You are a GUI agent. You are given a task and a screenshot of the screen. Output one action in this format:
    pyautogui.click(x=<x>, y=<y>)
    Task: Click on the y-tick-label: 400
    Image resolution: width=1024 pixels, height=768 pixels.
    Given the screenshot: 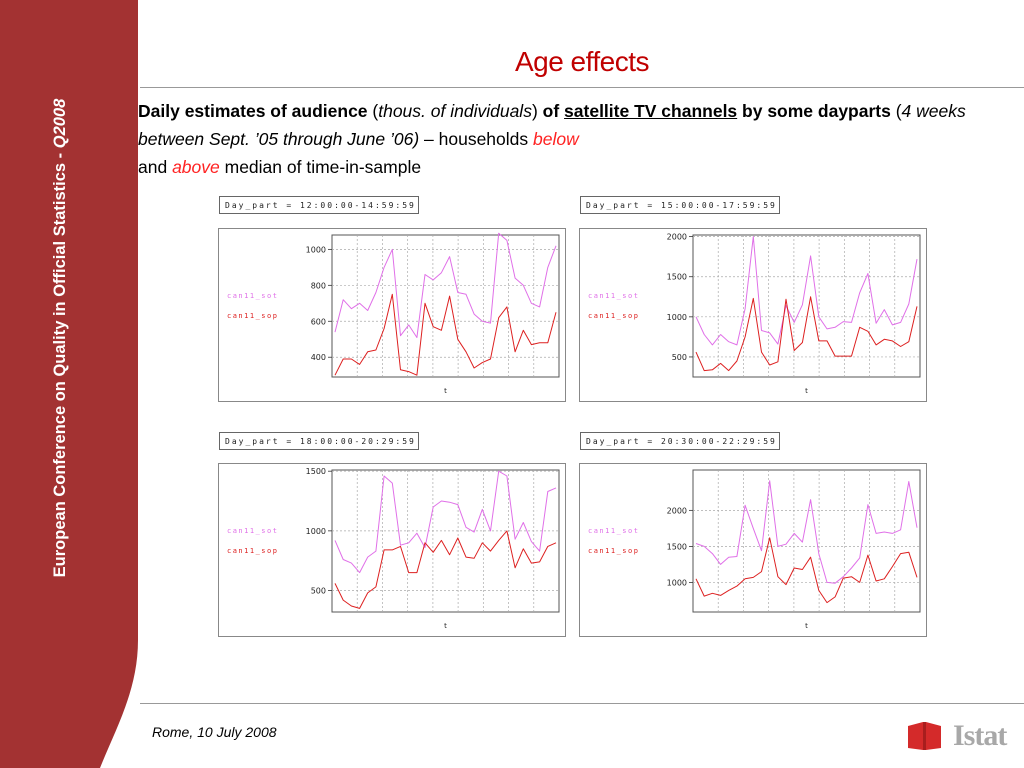 What is the action you would take?
    pyautogui.click(x=318, y=357)
    